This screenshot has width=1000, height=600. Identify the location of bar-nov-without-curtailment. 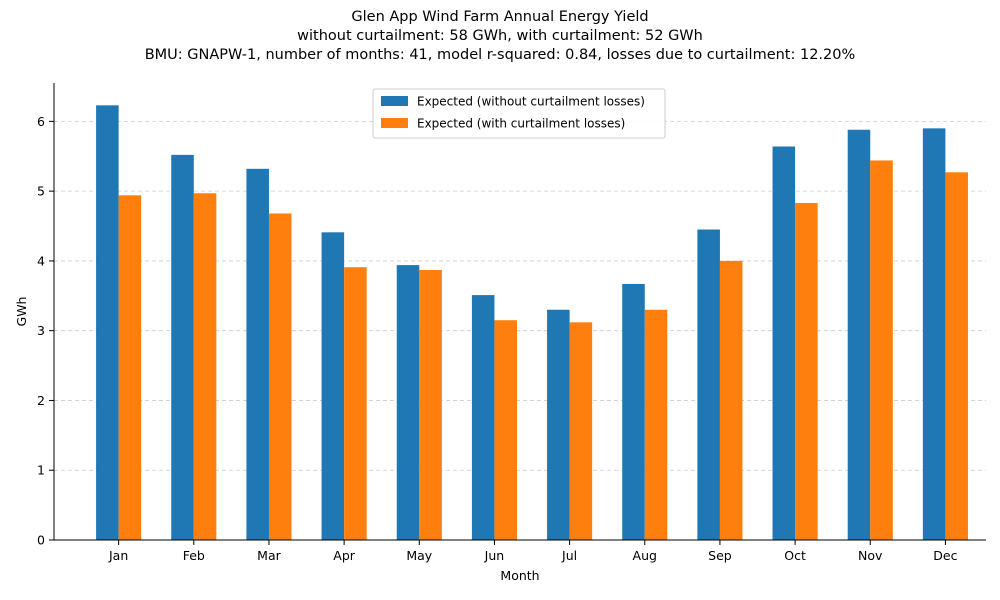
(859, 334).